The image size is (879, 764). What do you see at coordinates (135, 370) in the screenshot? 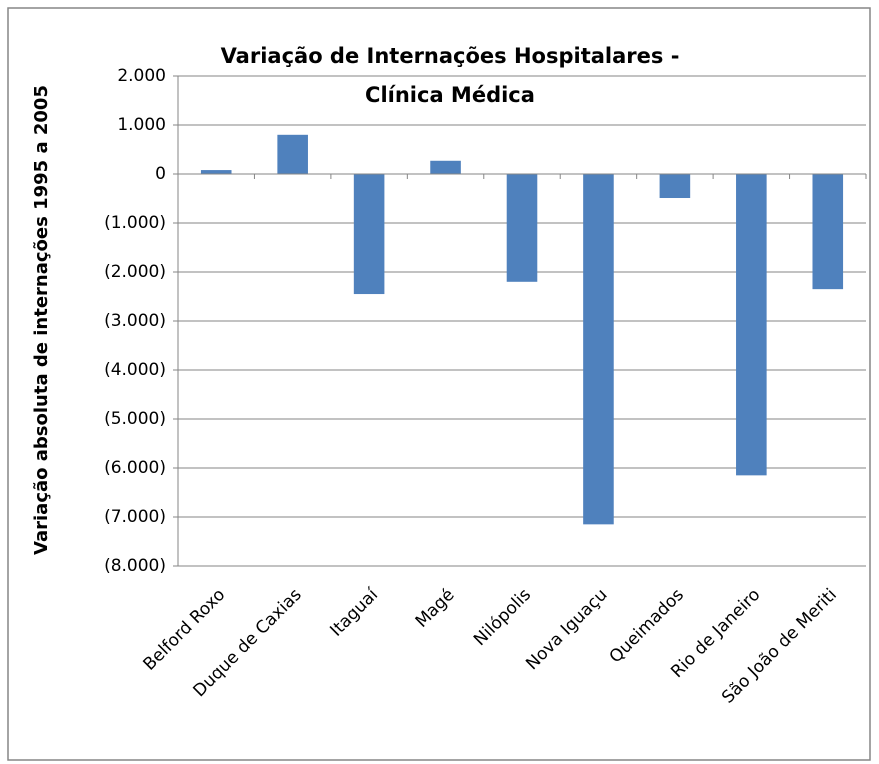
I see `y-tick-label: (4.000)` at bounding box center [135, 370].